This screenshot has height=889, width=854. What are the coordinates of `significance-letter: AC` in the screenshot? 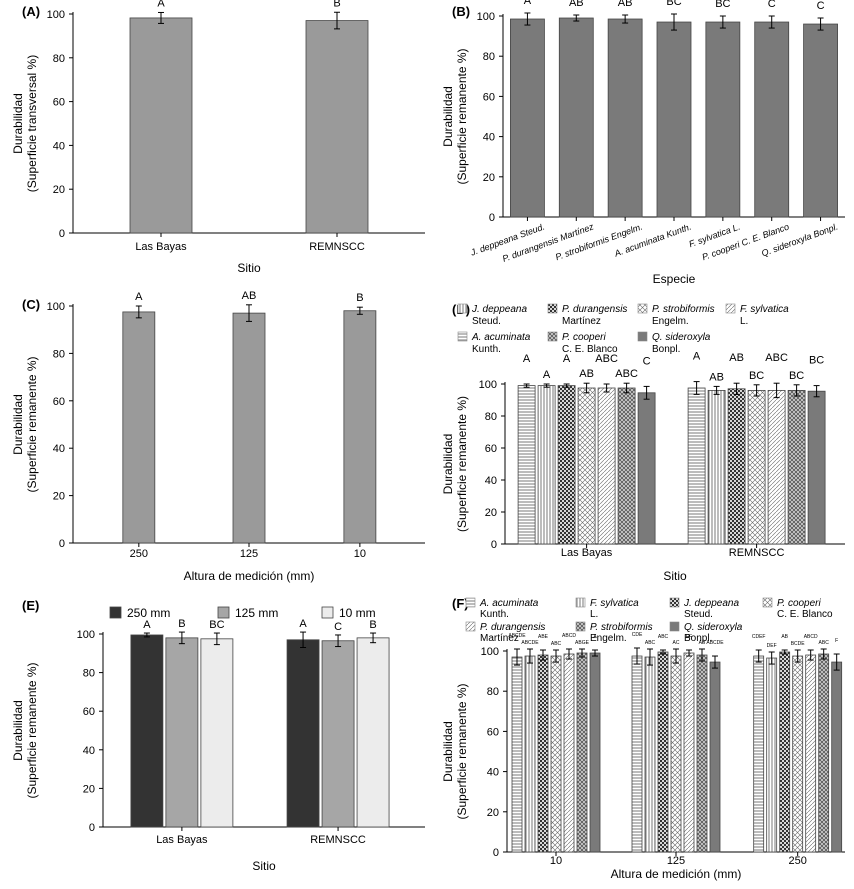 It's located at (676, 643).